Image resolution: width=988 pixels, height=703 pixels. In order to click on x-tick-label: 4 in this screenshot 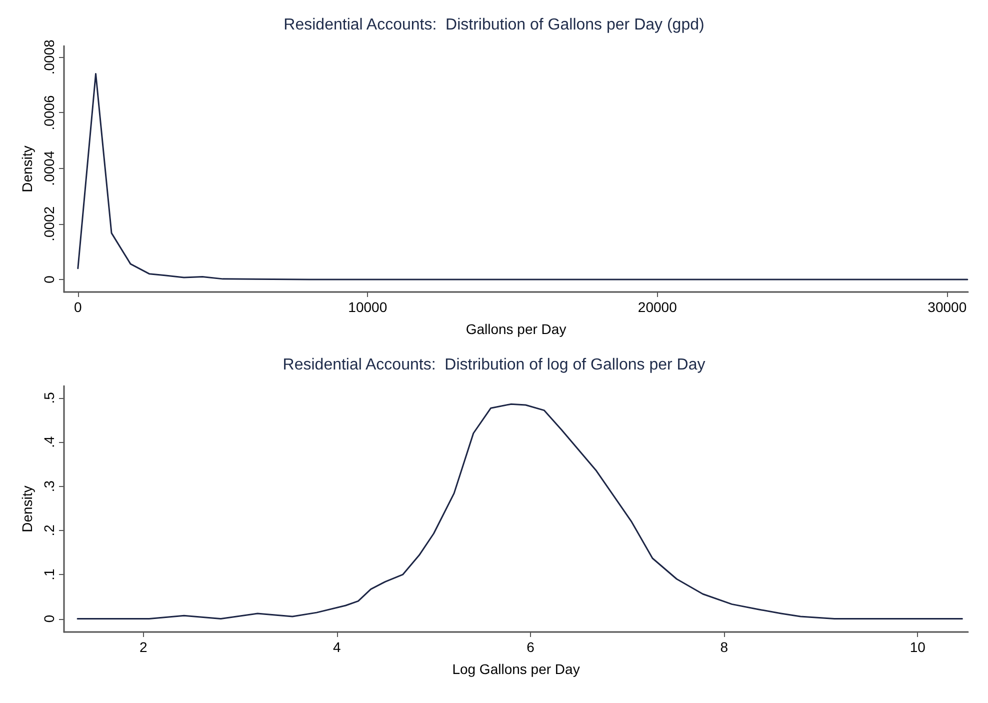, I will do `click(337, 647)`.